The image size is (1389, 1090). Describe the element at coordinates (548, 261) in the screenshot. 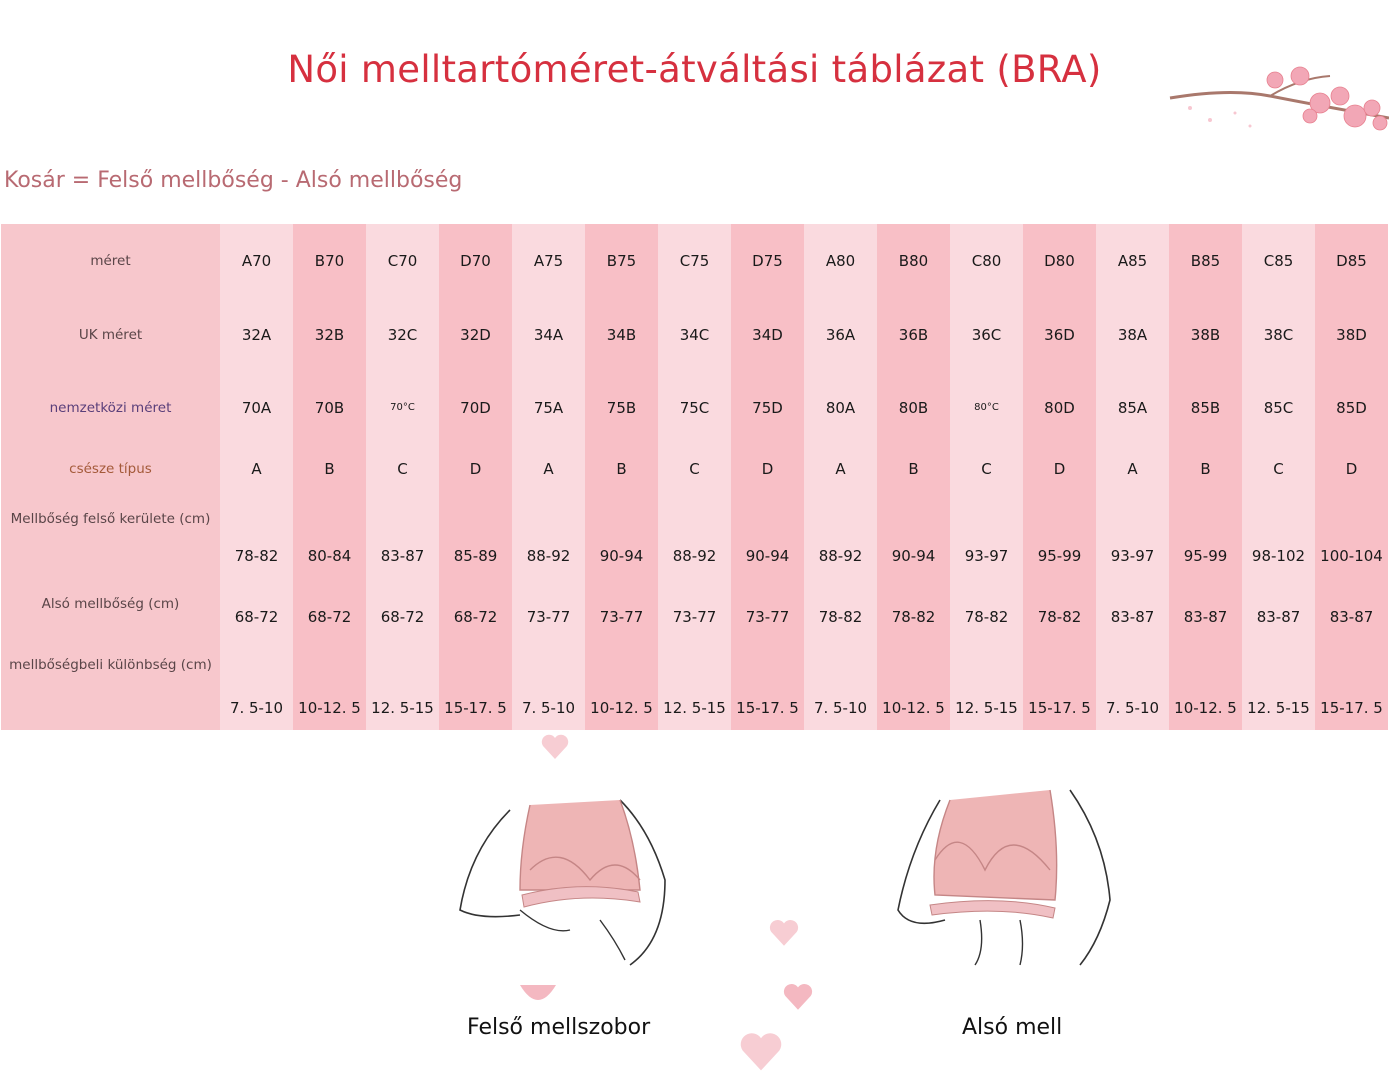

I see `cell-size: A75` at that location.